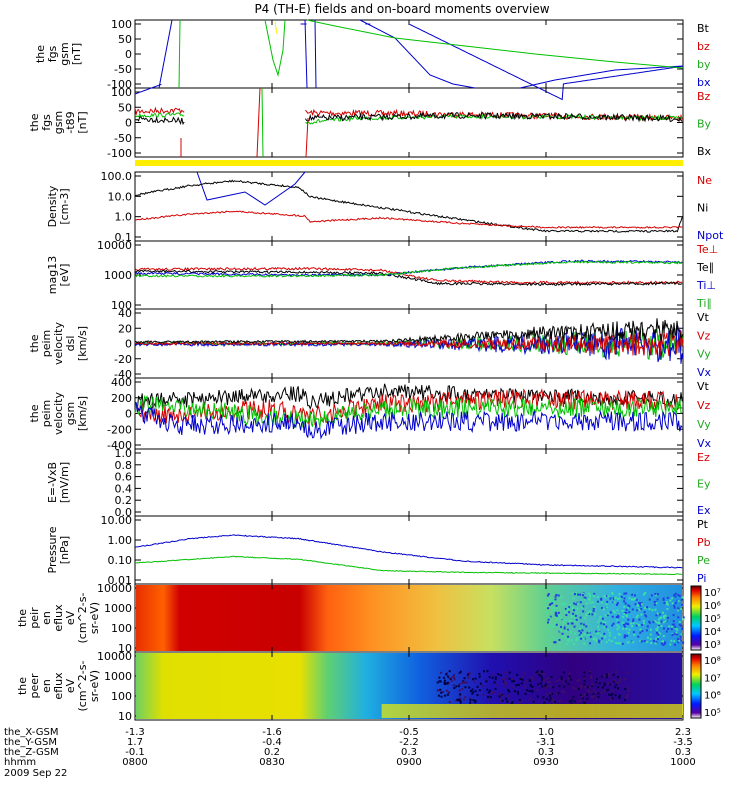 The image size is (750, 800). Describe the element at coordinates (31, 732) in the screenshot. I see `xaxis-row-label: the_X-GSM` at that location.